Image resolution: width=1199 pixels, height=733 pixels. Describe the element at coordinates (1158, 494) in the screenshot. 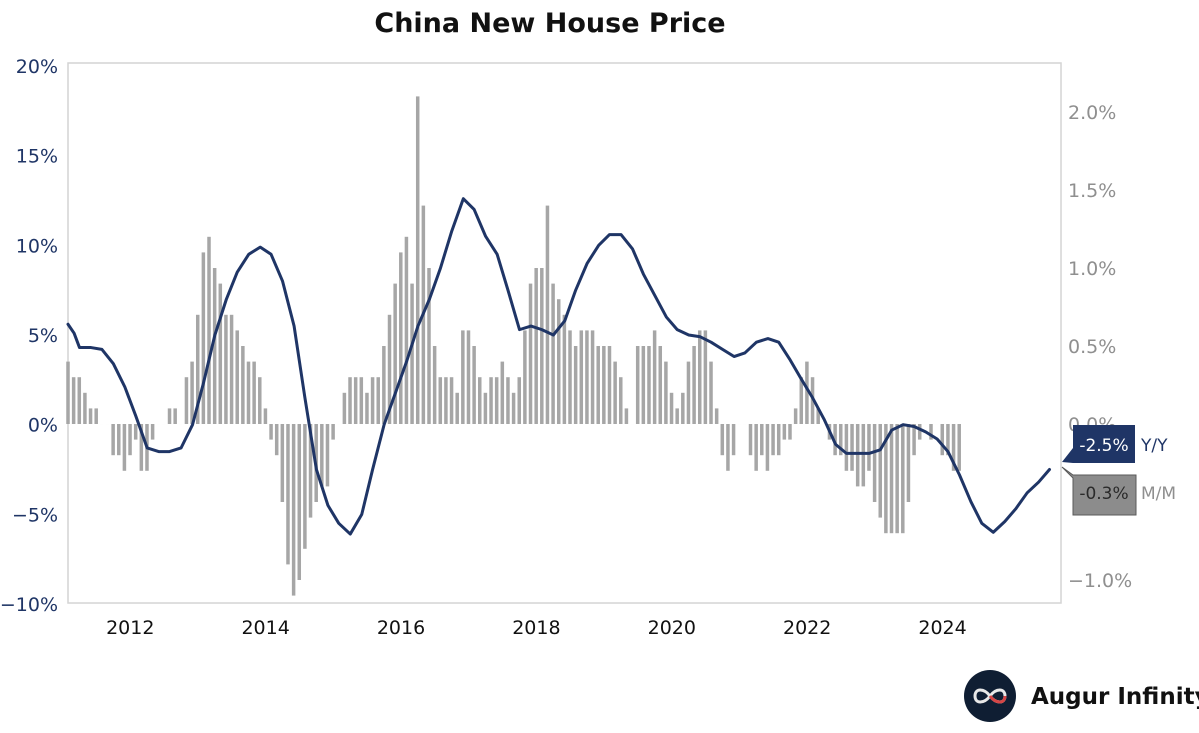

I see `mm-series-name: M/M` at that location.